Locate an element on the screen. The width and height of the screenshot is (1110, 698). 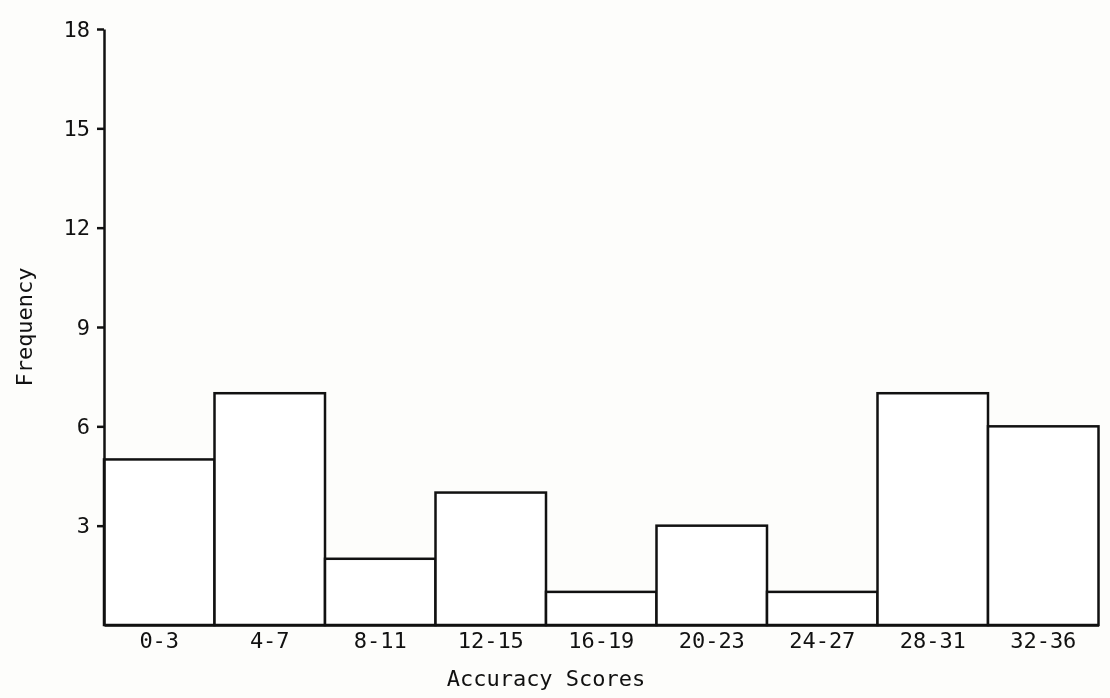
x-tick-label: 32-36 is located at coordinates (1043, 640).